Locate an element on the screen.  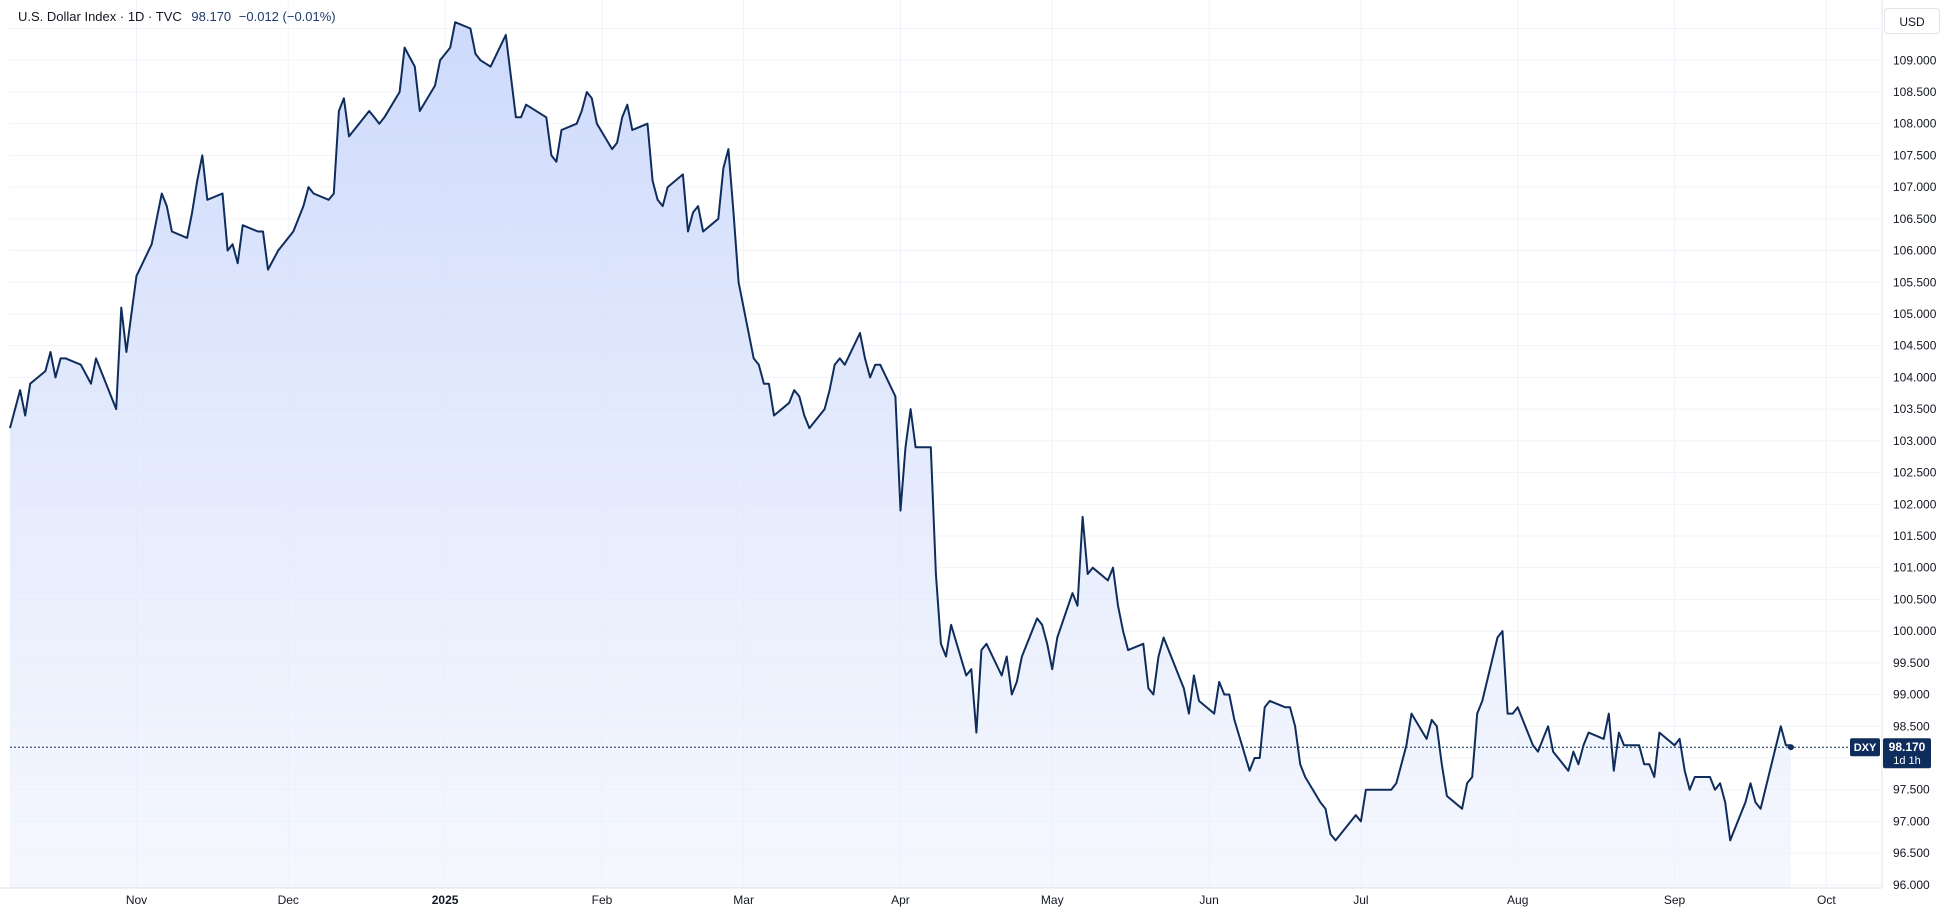
y-tick-label: 102.500 is located at coordinates (1915, 473).